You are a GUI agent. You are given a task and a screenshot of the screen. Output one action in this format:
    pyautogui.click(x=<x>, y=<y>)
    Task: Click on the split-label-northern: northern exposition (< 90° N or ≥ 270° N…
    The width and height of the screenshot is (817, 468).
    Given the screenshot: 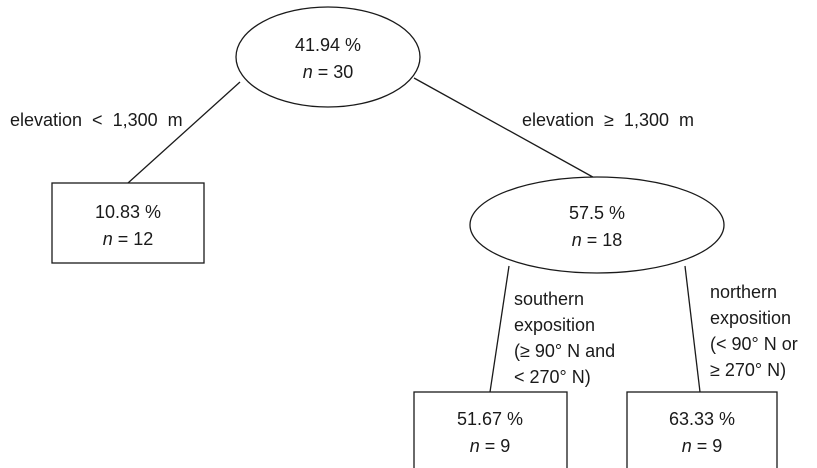 What is the action you would take?
    pyautogui.click(x=754, y=331)
    